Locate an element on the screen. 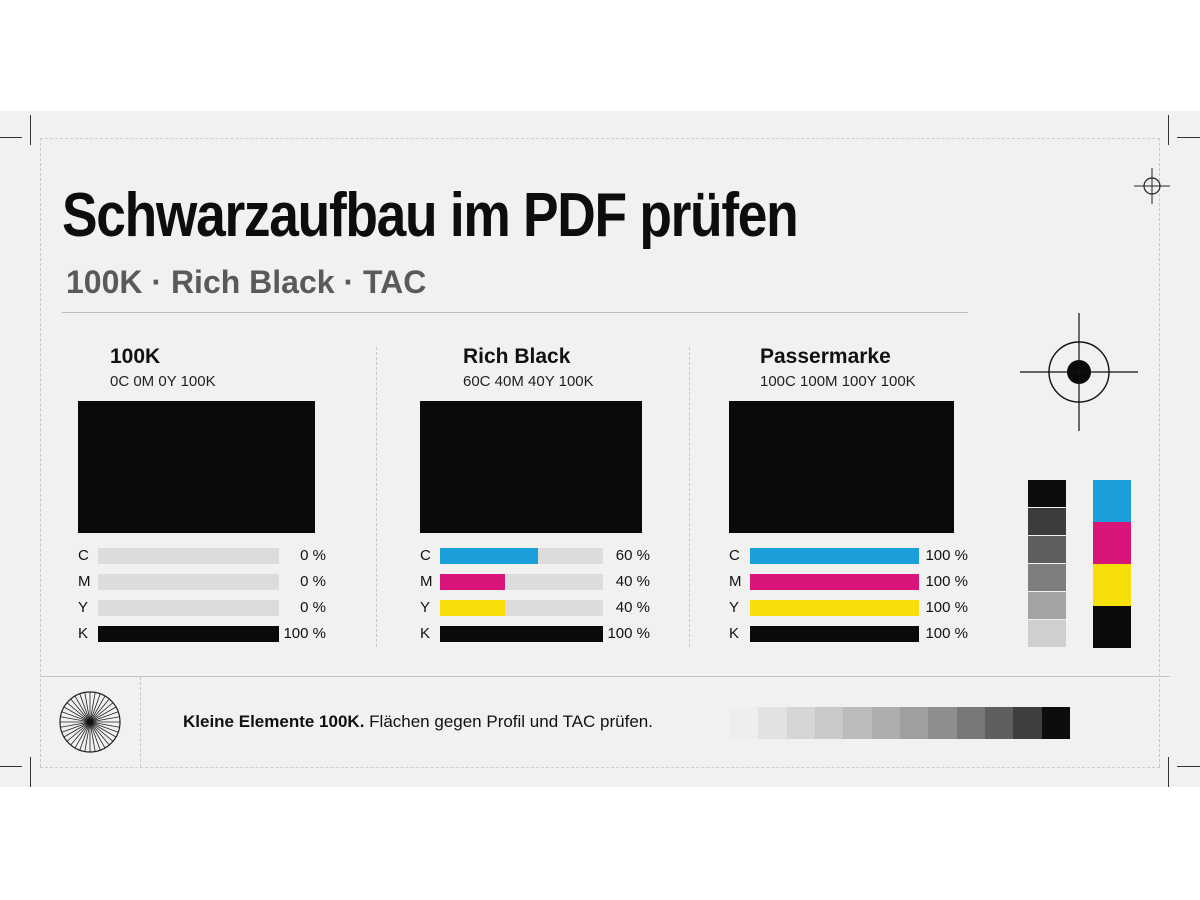 This screenshot has height=900, width=1200. cmyk-color-bar is located at coordinates (1112, 564).